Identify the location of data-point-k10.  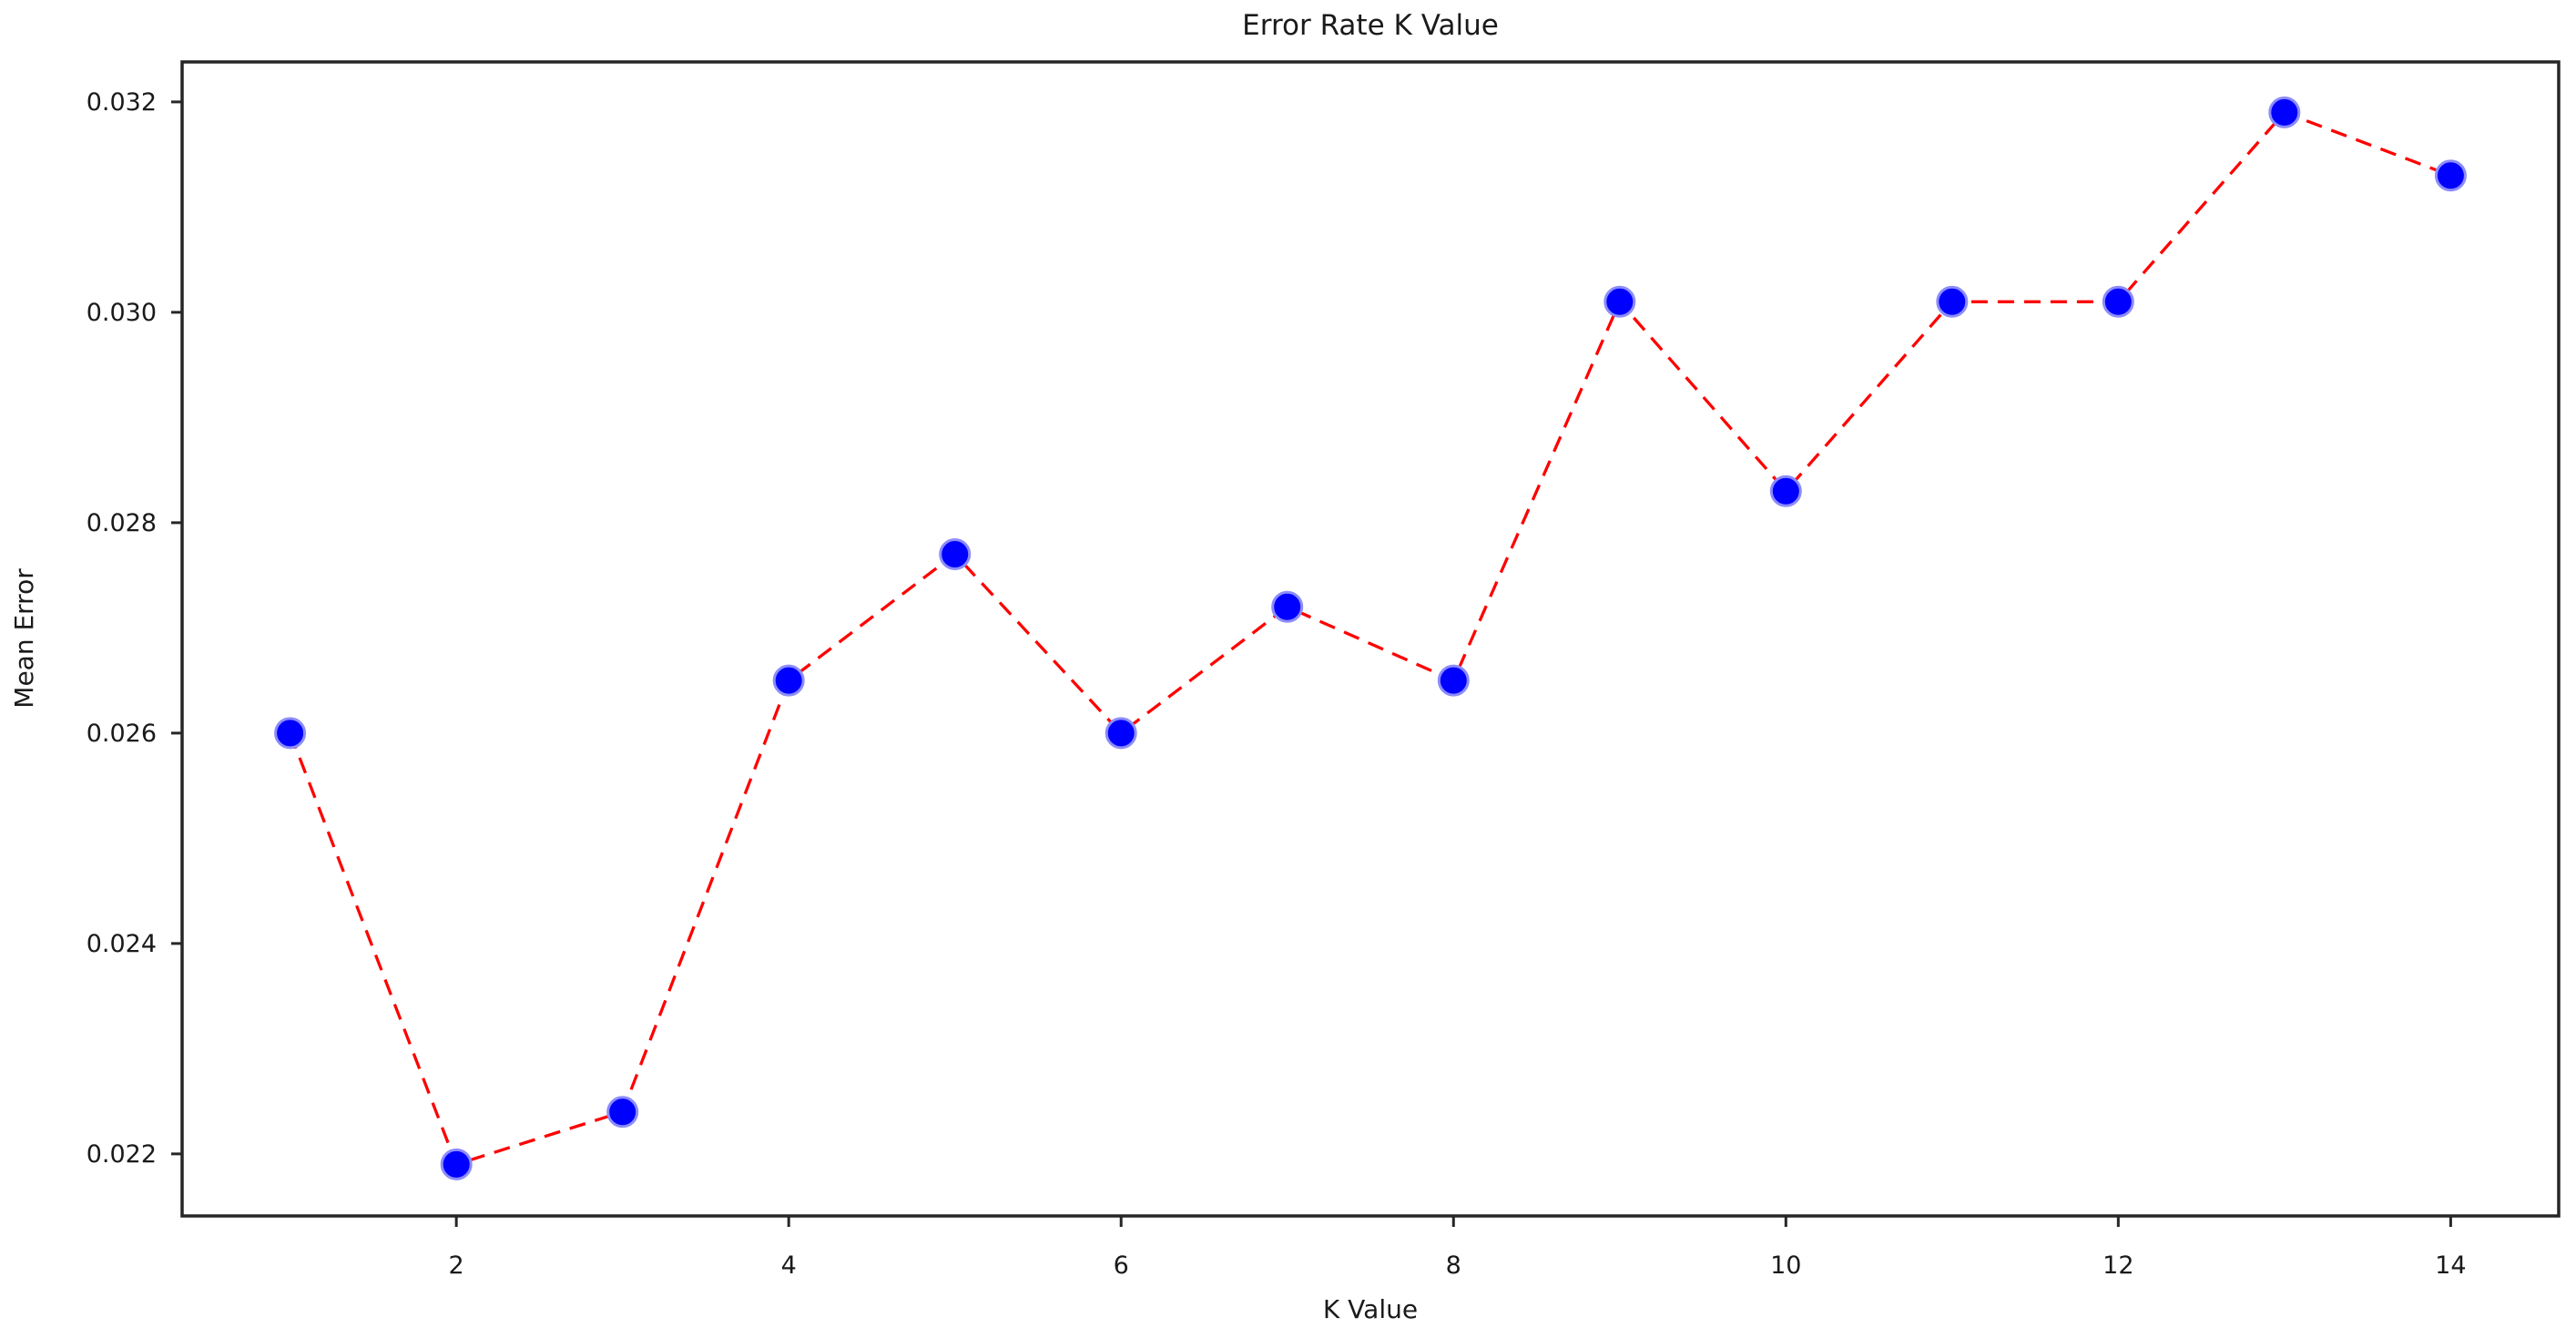
(1785, 491).